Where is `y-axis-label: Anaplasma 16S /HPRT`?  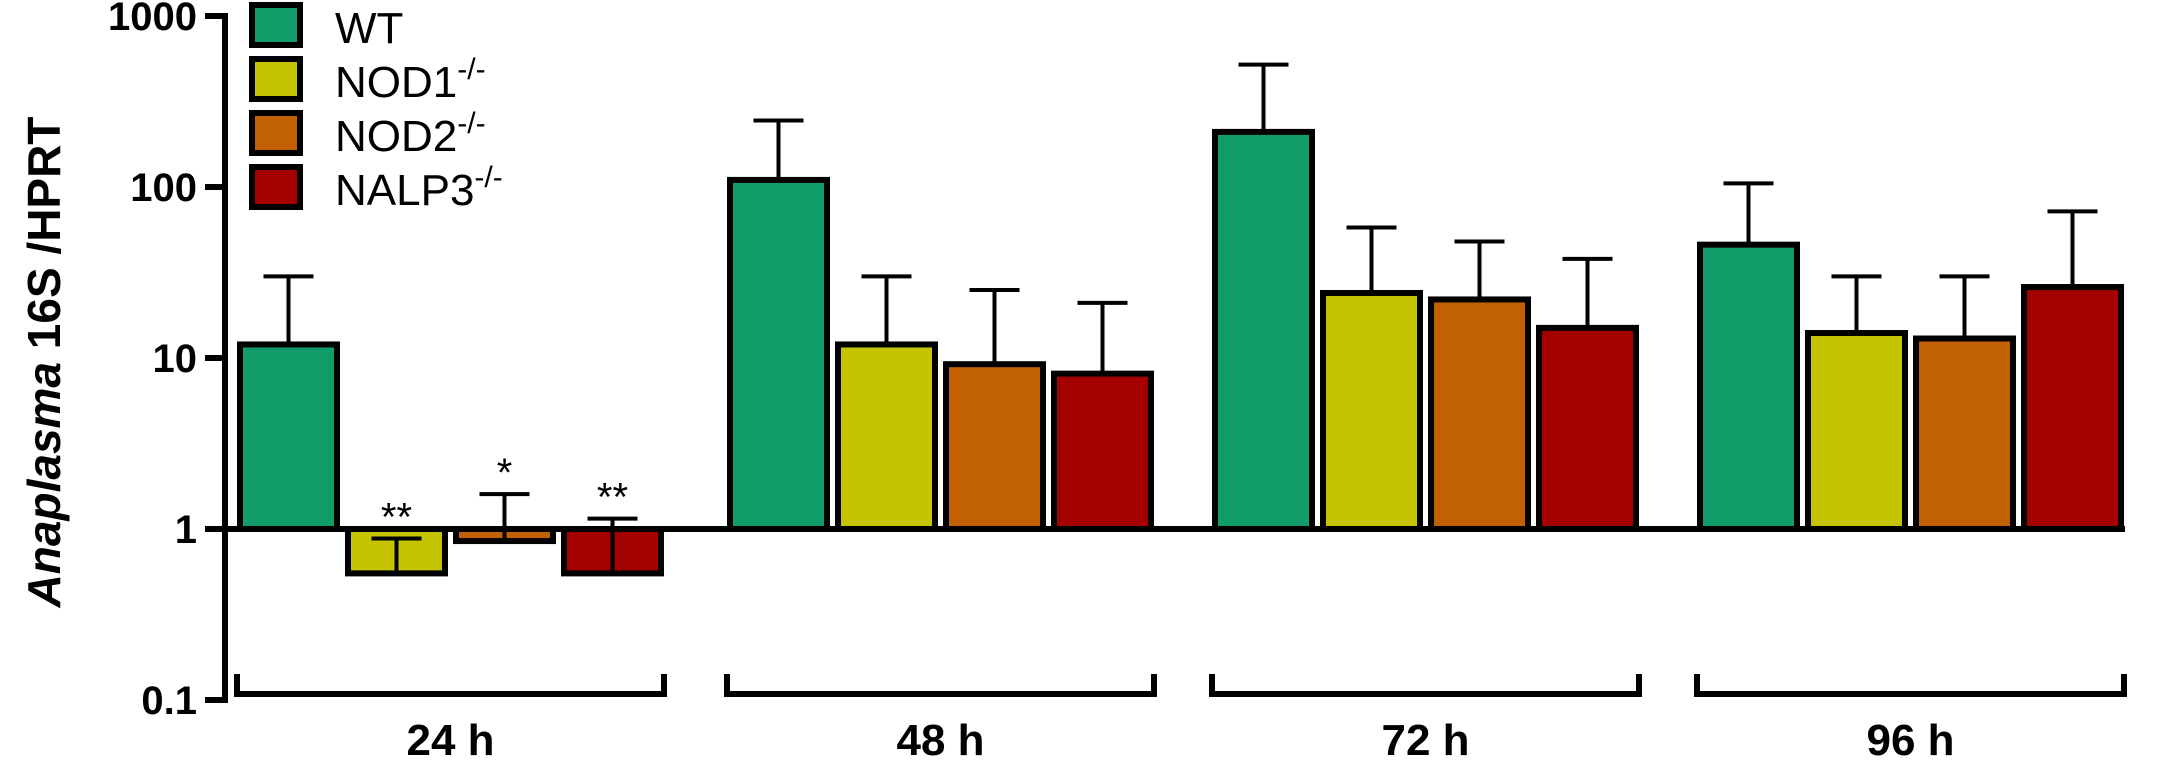 y-axis-label: Anaplasma 16S /HPRT is located at coordinates (44, 363).